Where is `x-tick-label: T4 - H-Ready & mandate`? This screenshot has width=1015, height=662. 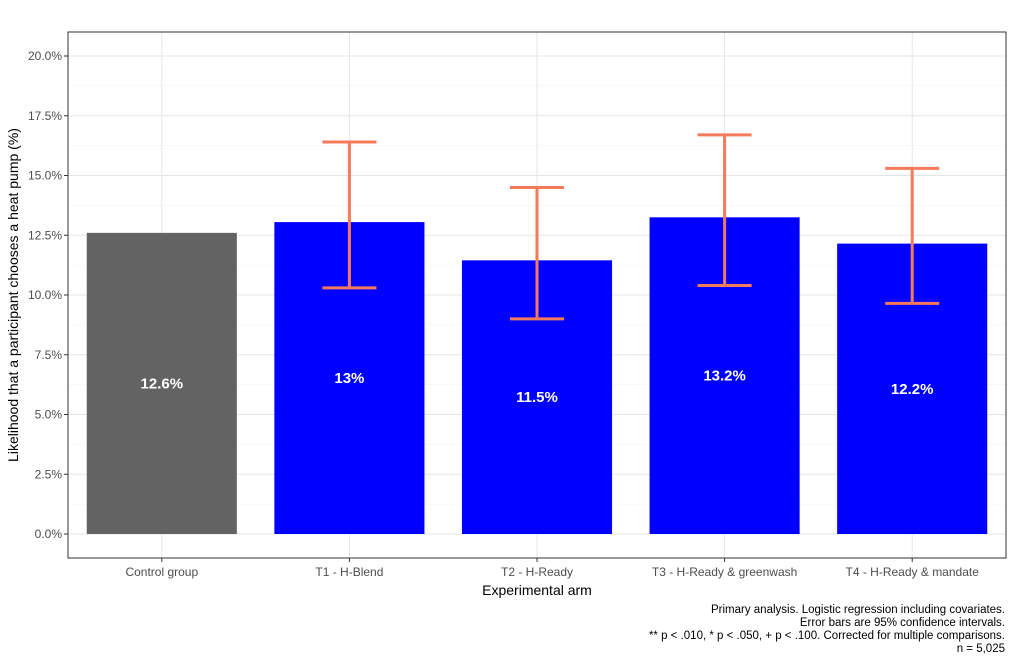
x-tick-label: T4 - H-Ready & mandate is located at coordinates (913, 572).